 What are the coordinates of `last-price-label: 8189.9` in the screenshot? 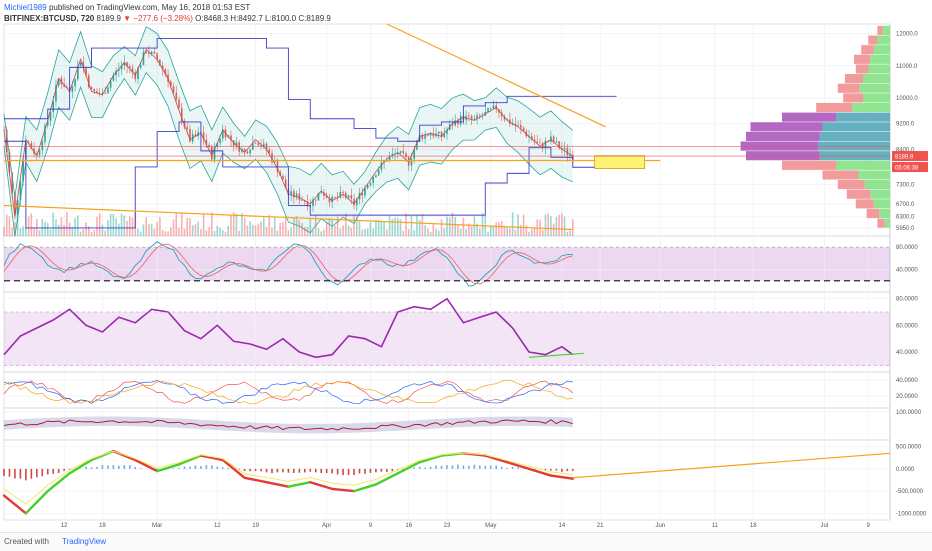 It's located at (904, 158).